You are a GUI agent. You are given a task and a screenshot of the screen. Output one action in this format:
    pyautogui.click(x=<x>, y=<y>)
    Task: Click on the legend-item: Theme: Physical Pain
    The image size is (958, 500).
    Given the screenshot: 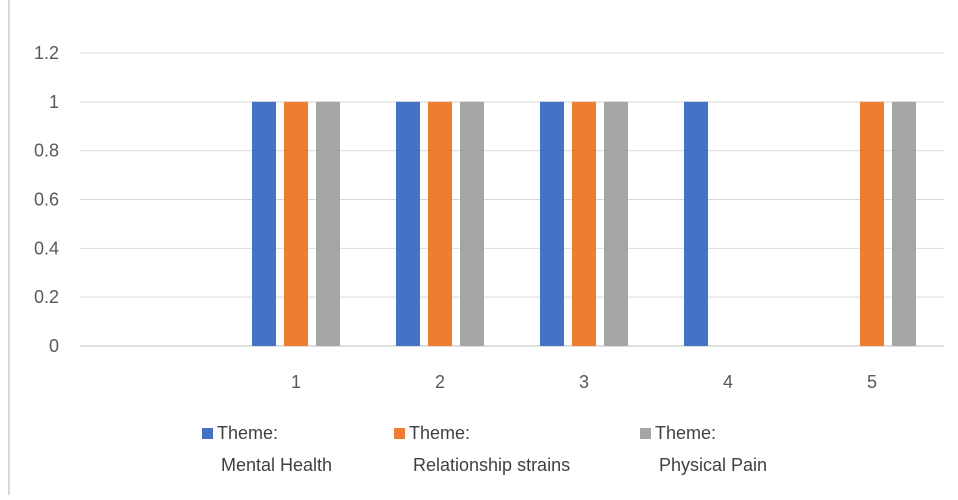 What is the action you would take?
    pyautogui.click(x=703, y=449)
    